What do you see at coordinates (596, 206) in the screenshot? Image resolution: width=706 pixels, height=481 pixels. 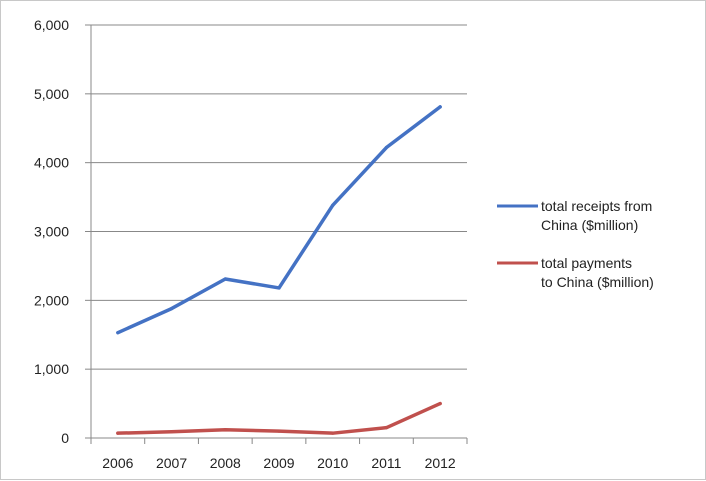 I see `legend-label: total receipts from` at bounding box center [596, 206].